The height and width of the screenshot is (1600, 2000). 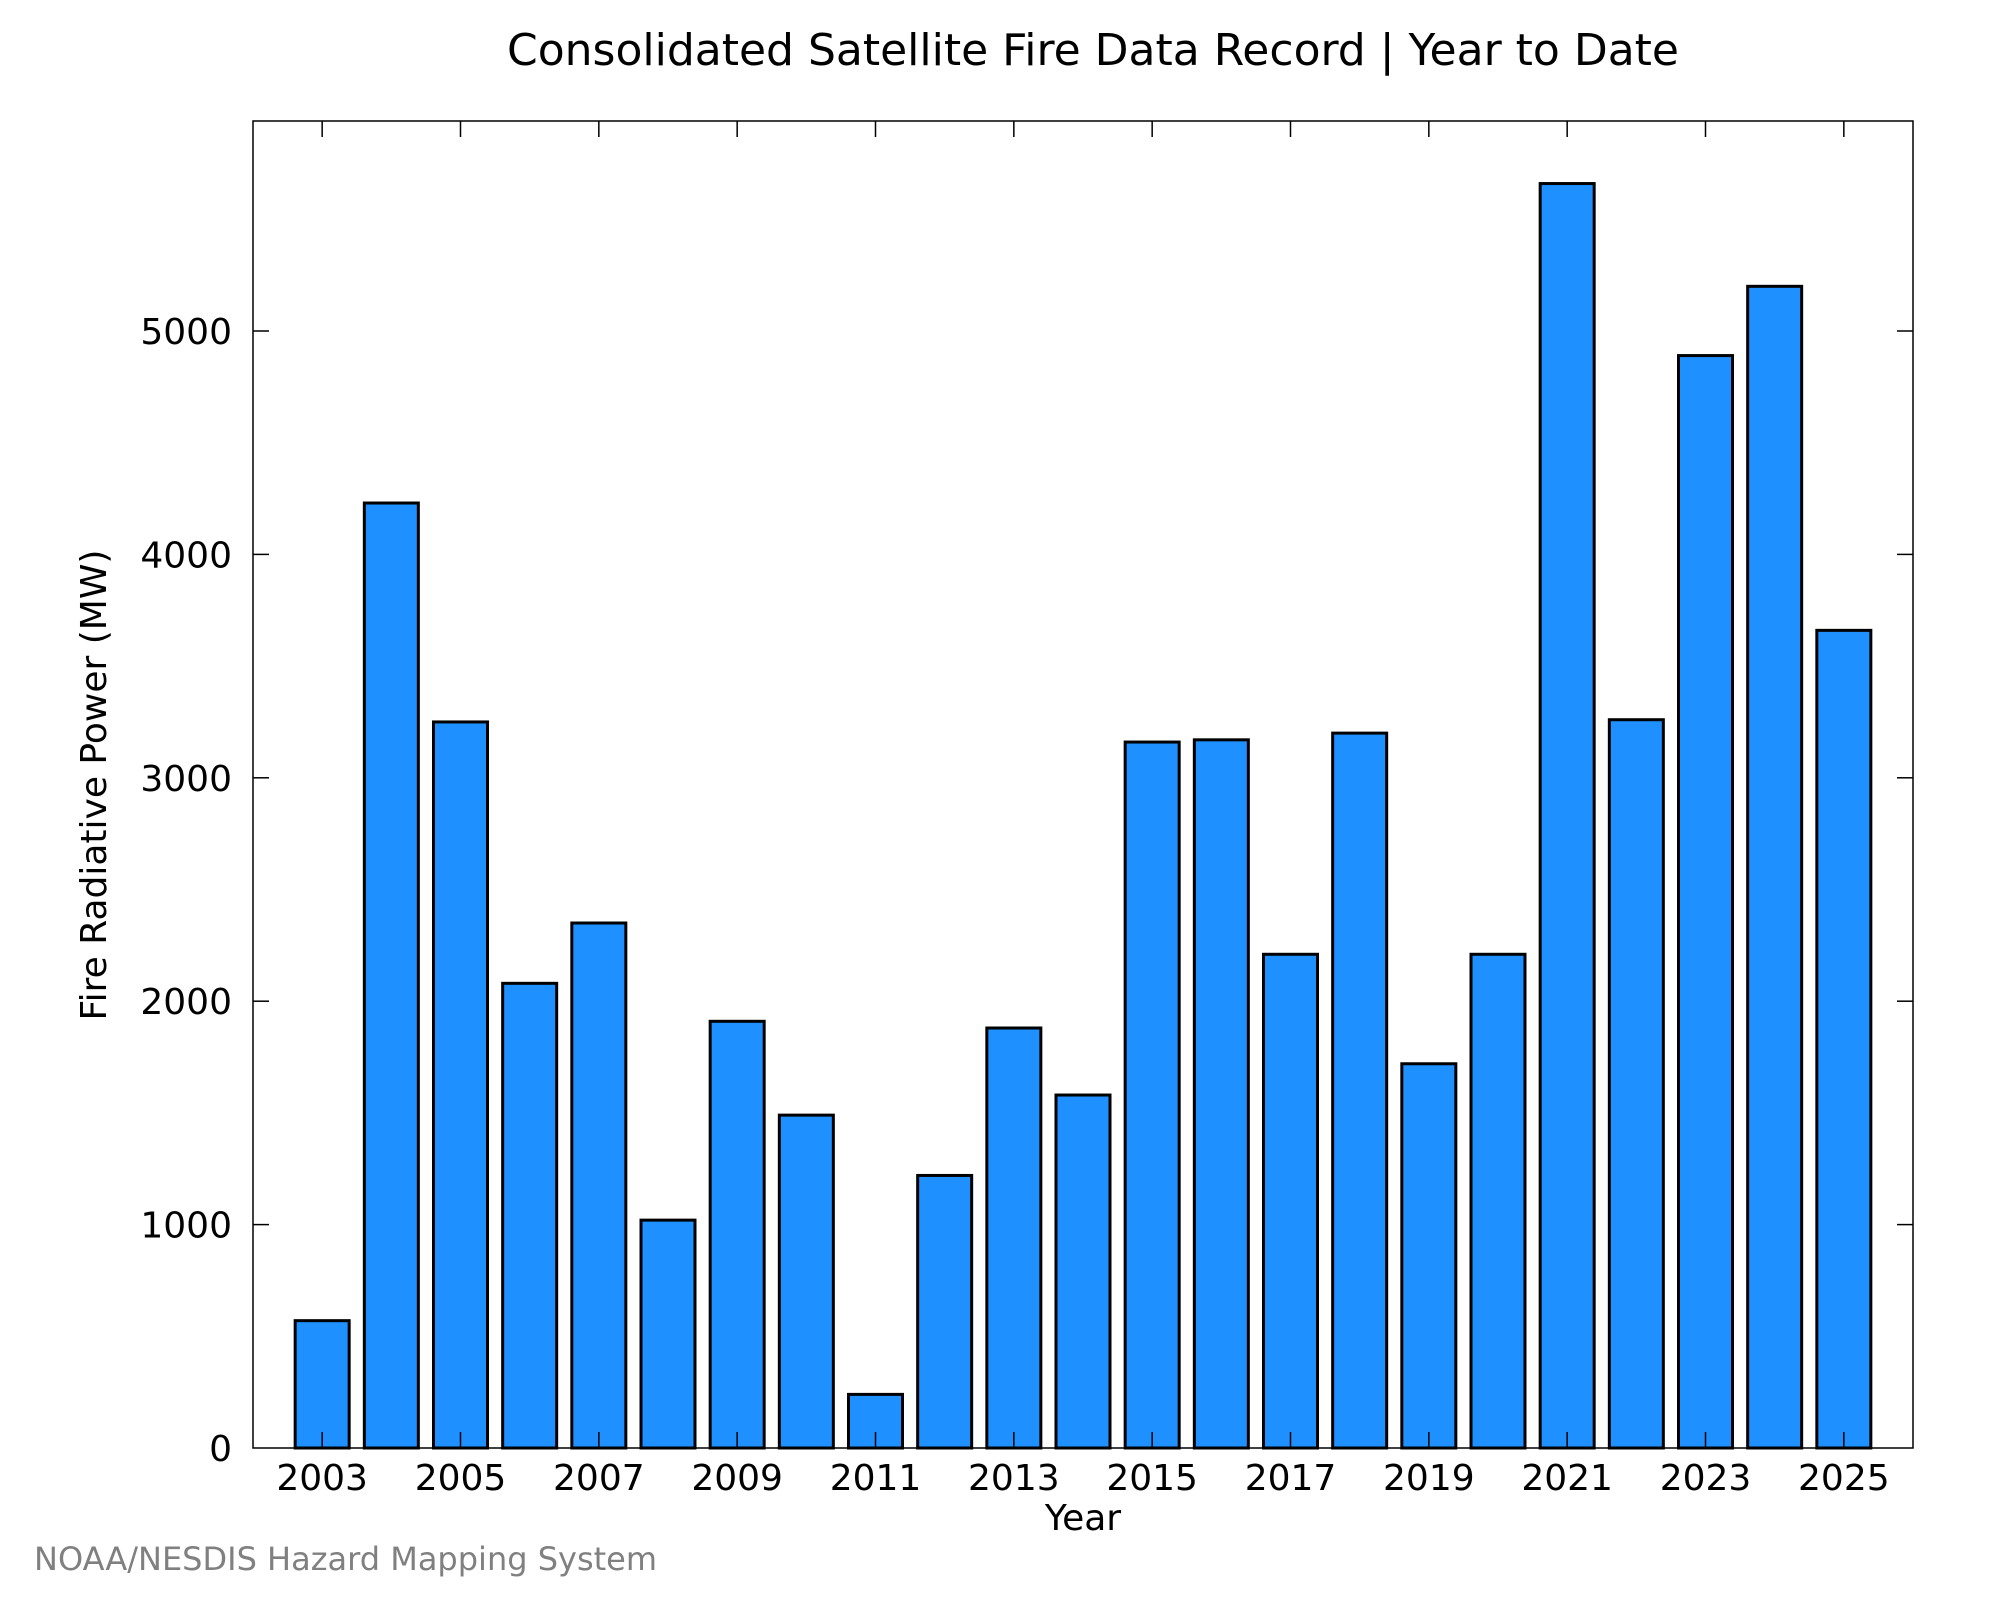 What do you see at coordinates (1705, 902) in the screenshot?
I see `bar-2023` at bounding box center [1705, 902].